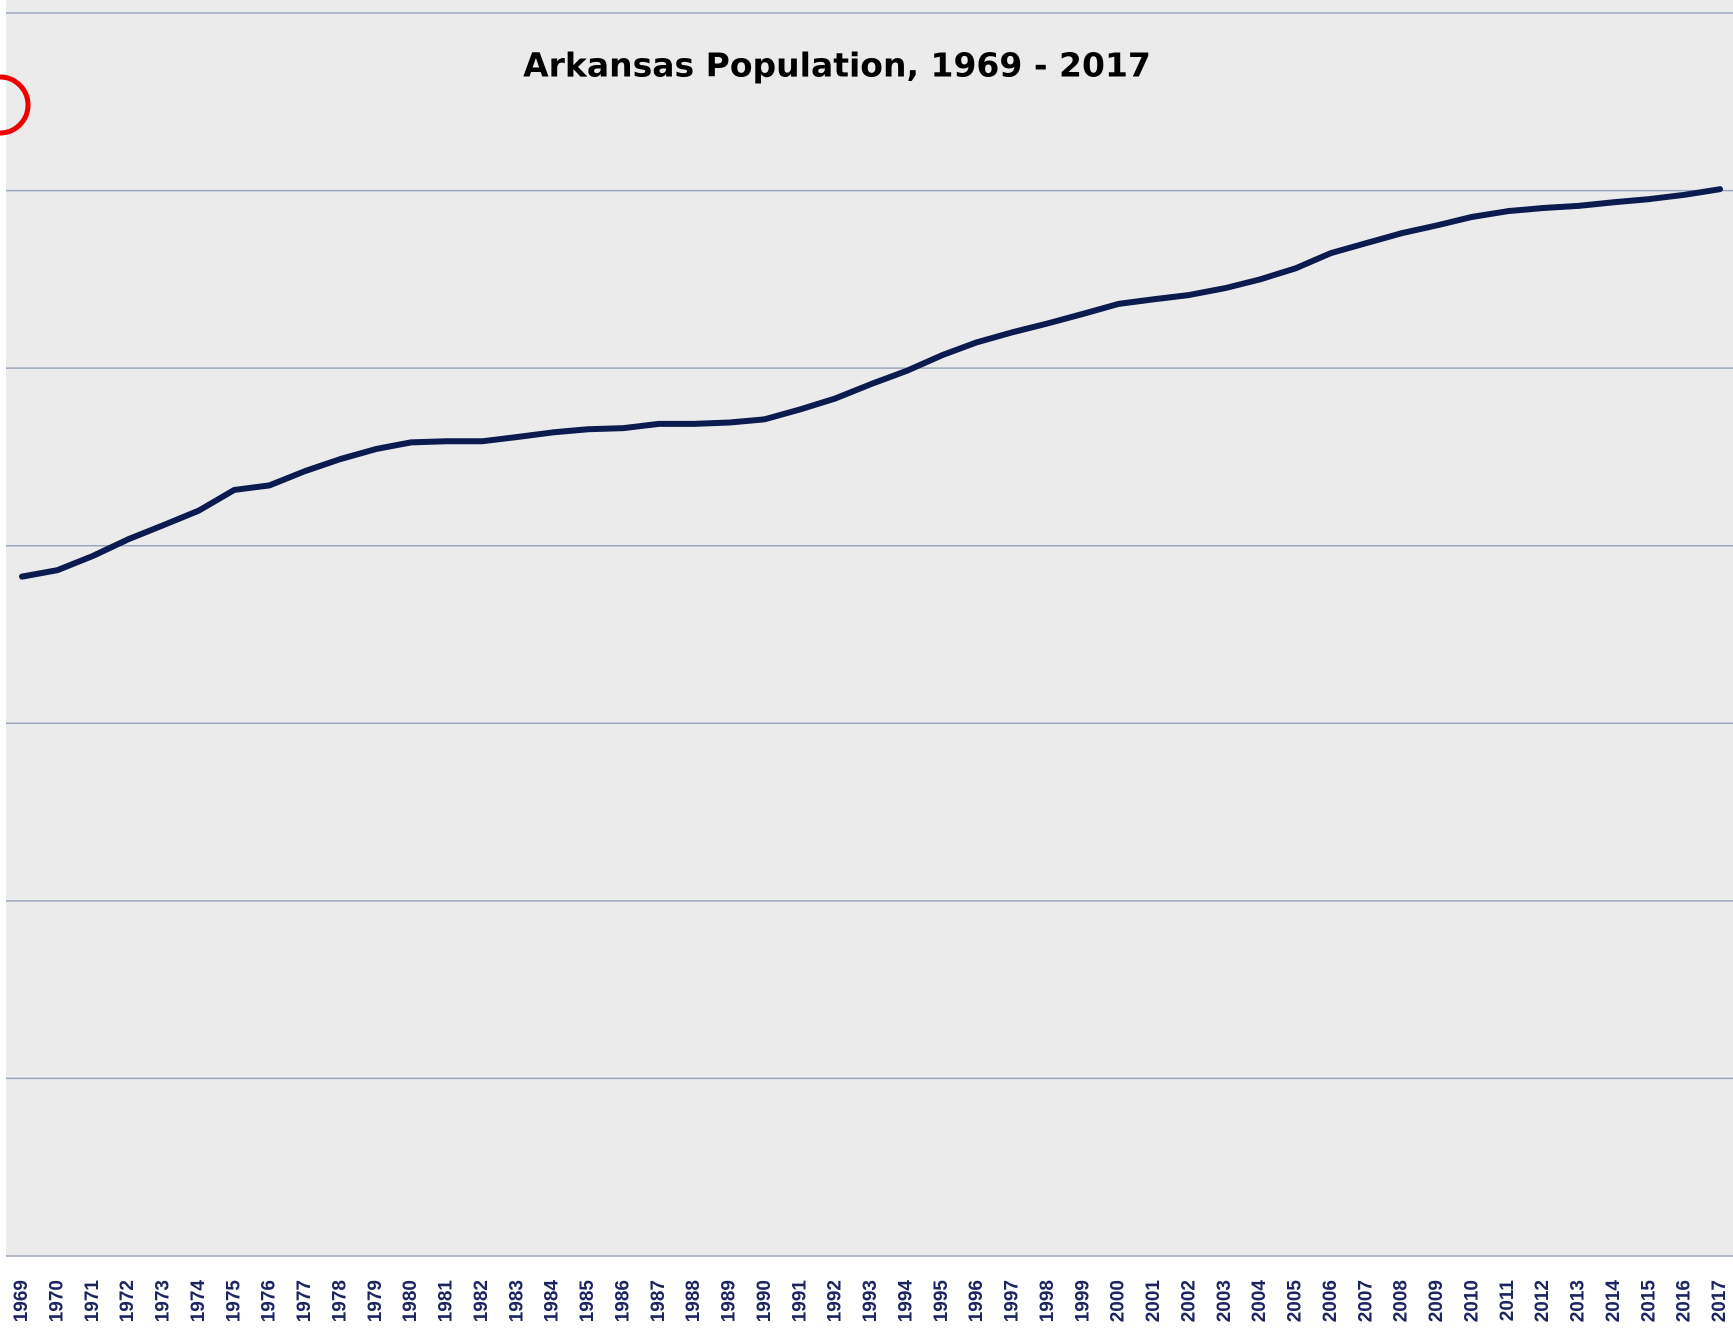  I want to click on marker-decoration, so click(15, 105).